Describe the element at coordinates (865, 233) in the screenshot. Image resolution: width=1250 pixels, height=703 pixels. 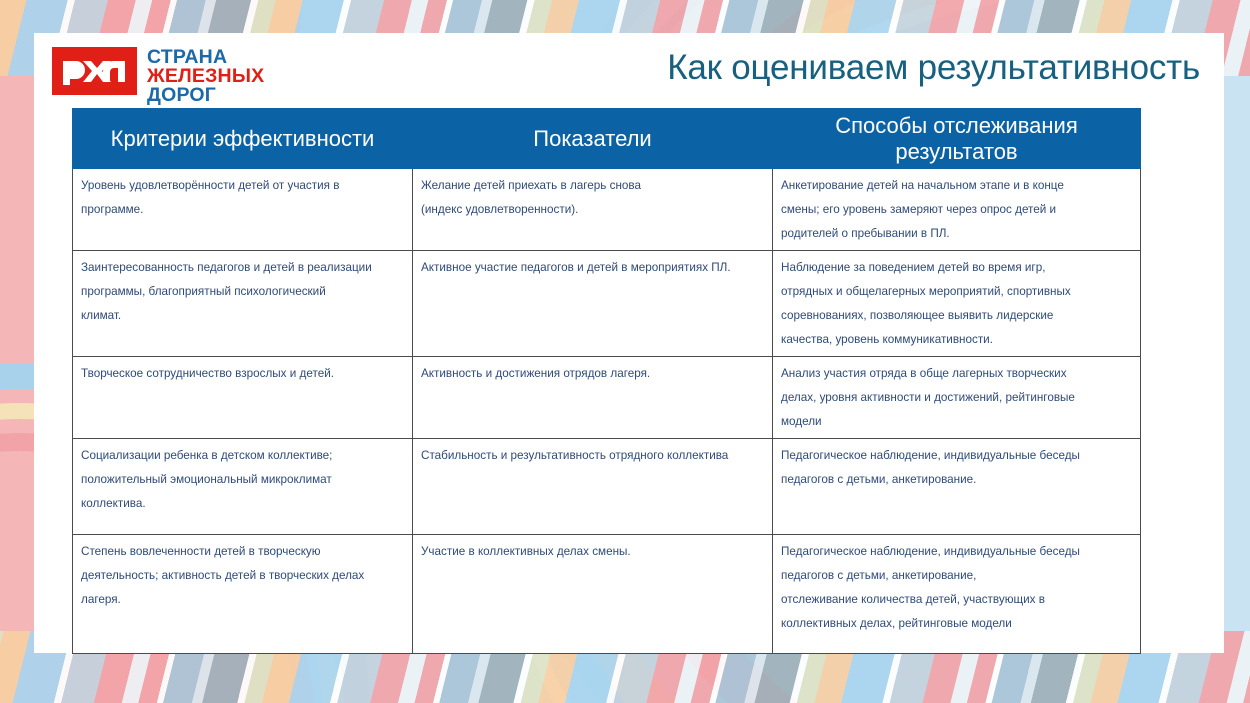
I see `cell-text-line: родителей о пребывании в ПЛ.` at that location.